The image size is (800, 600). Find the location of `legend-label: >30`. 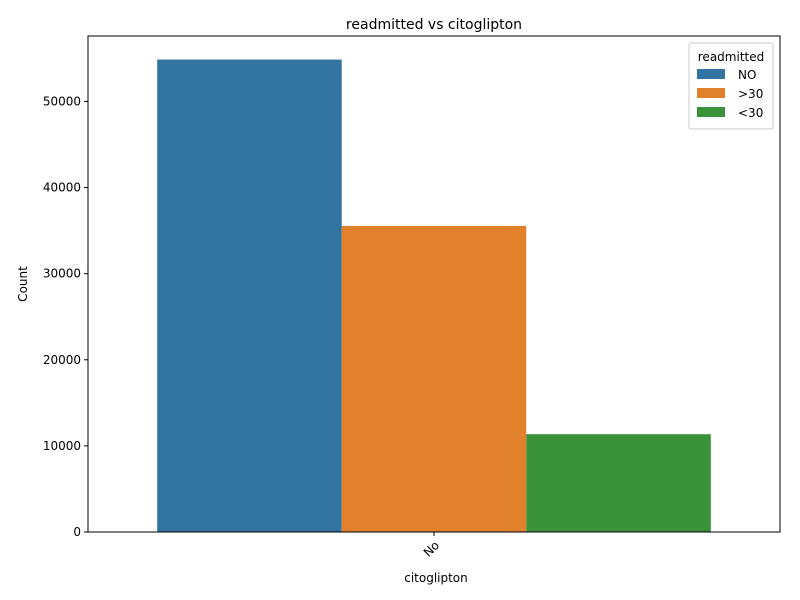

legend-label: >30 is located at coordinates (750, 94).